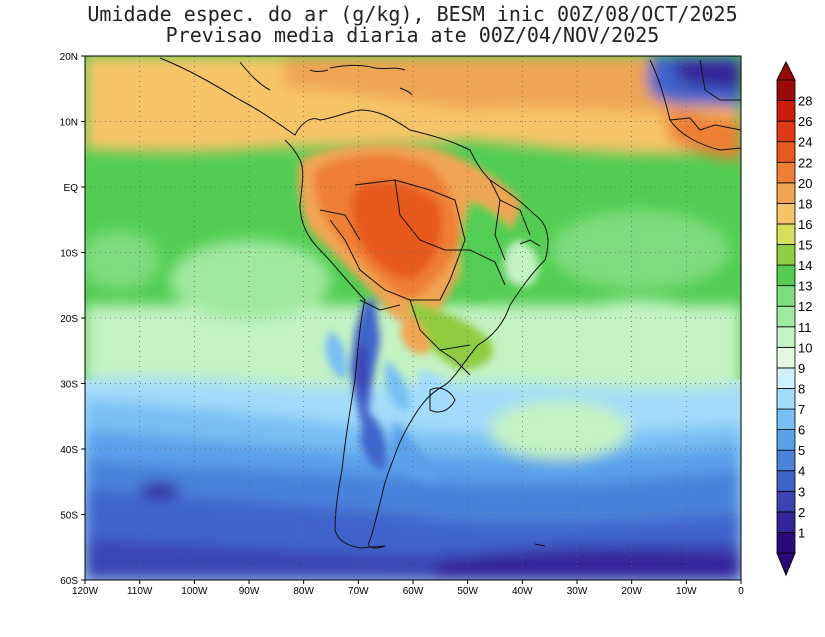  Describe the element at coordinates (801, 409) in the screenshot. I see `colorbar-label: 7` at that location.